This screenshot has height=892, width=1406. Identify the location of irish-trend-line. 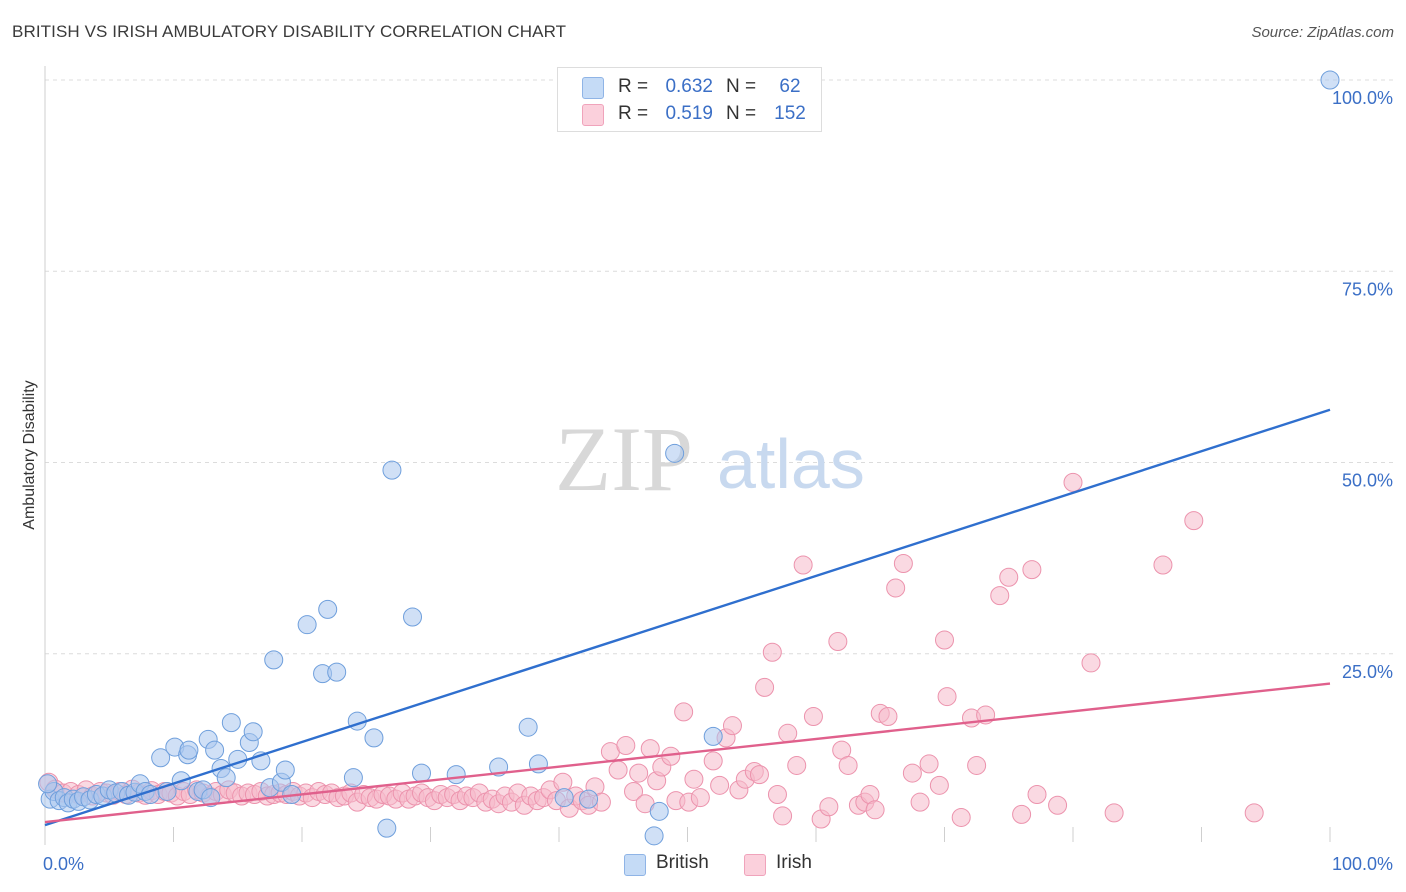
(687, 753).